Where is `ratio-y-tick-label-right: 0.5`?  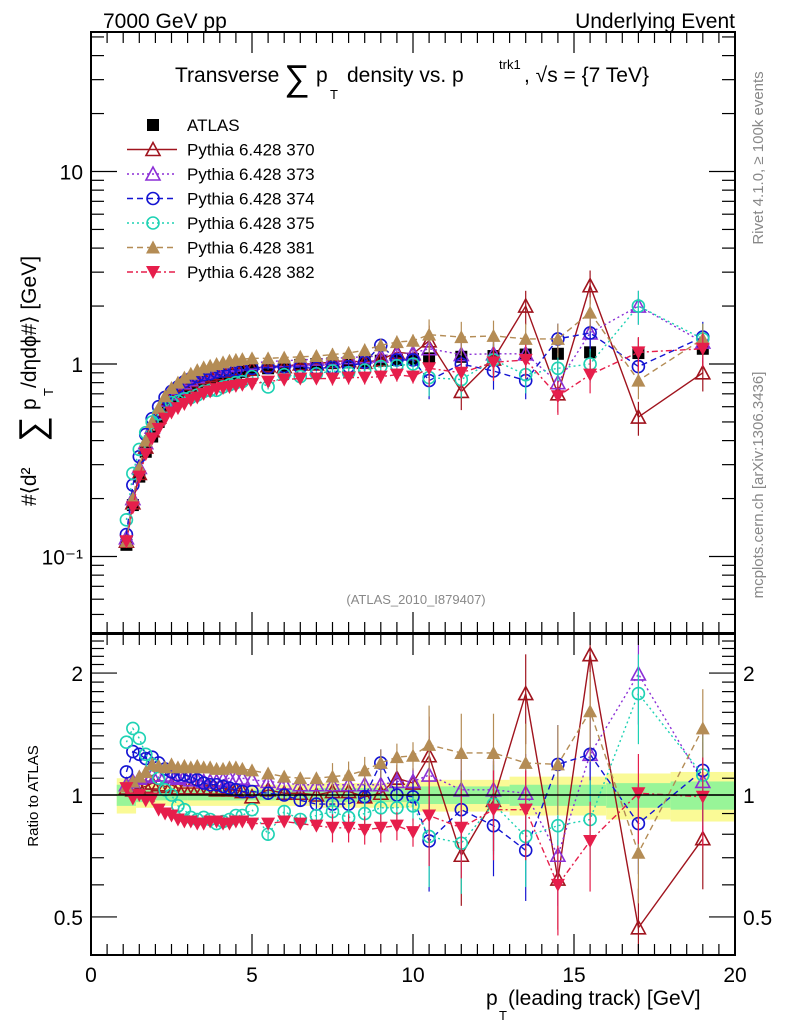
ratio-y-tick-label-right: 0.5 is located at coordinates (757, 918).